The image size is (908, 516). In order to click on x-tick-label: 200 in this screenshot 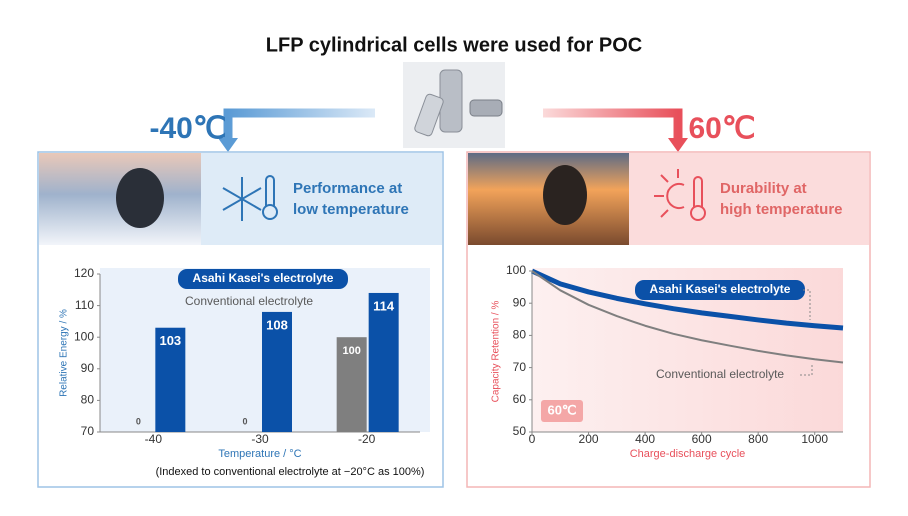, I will do `click(589, 439)`.